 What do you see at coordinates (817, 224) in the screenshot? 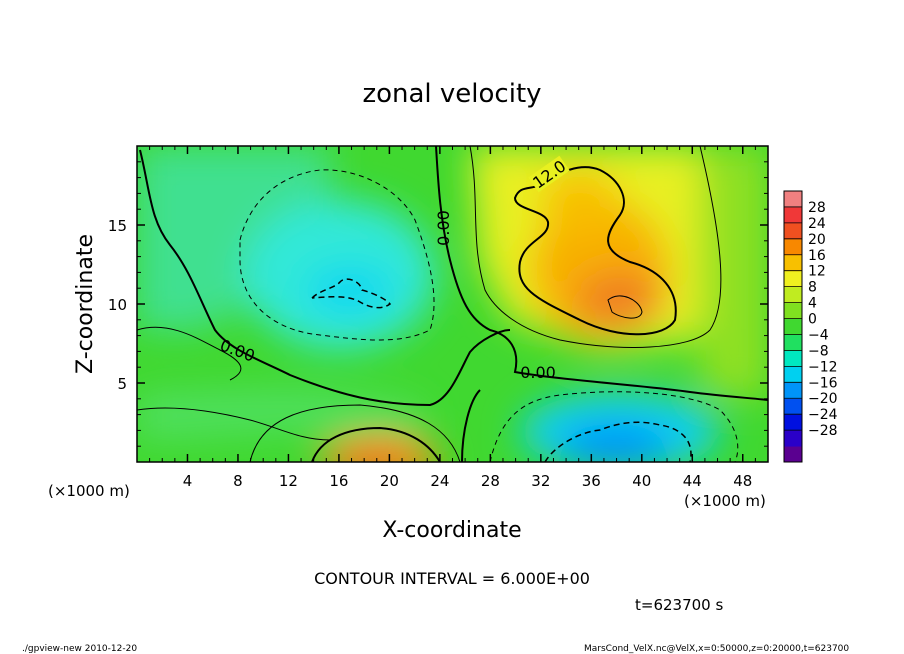
I see `colorbar-label: 24` at bounding box center [817, 224].